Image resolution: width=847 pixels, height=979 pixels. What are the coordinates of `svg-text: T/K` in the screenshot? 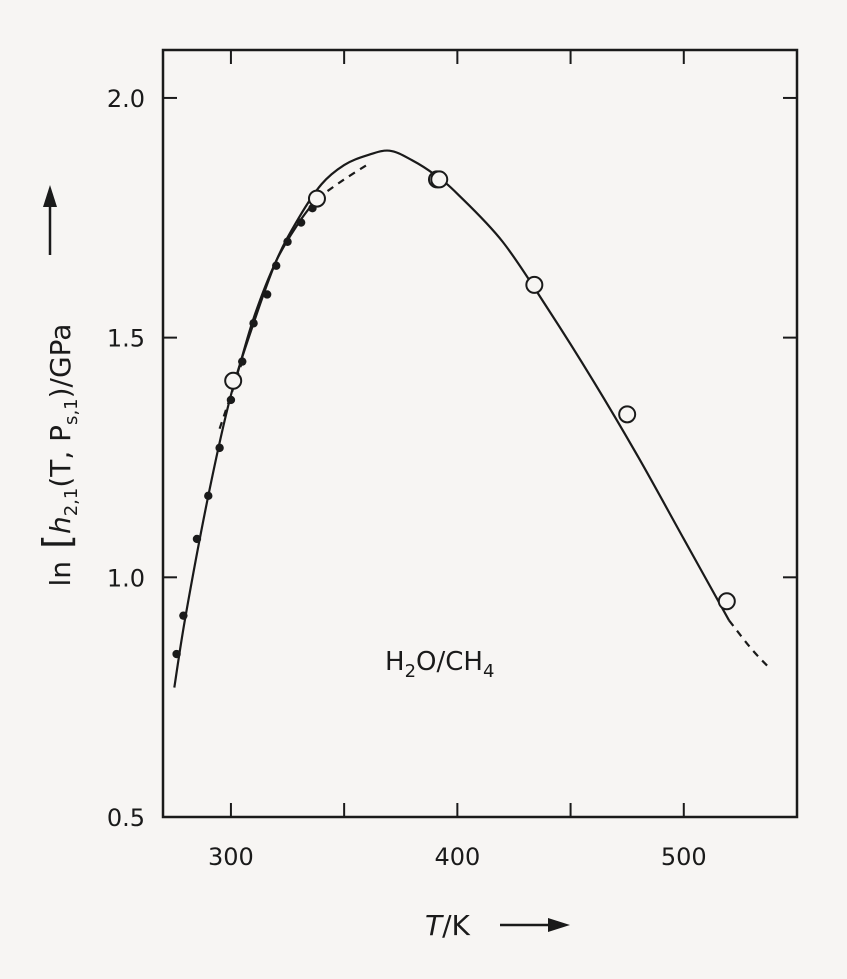 It's located at (448, 925).